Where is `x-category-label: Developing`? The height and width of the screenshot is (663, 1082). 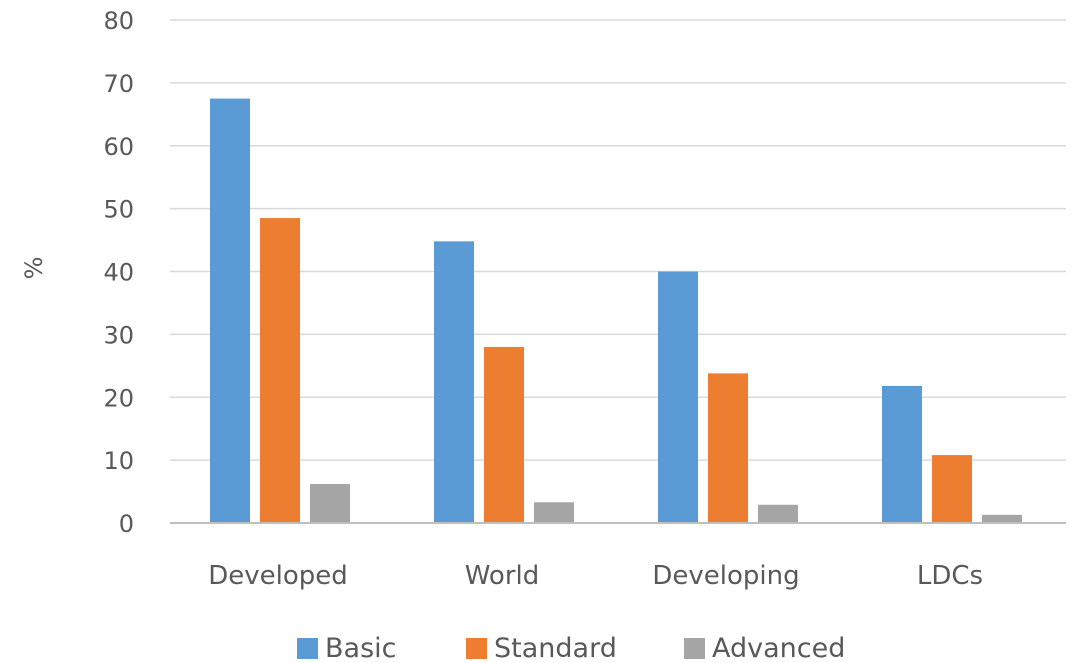 x-category-label: Developing is located at coordinates (725, 576).